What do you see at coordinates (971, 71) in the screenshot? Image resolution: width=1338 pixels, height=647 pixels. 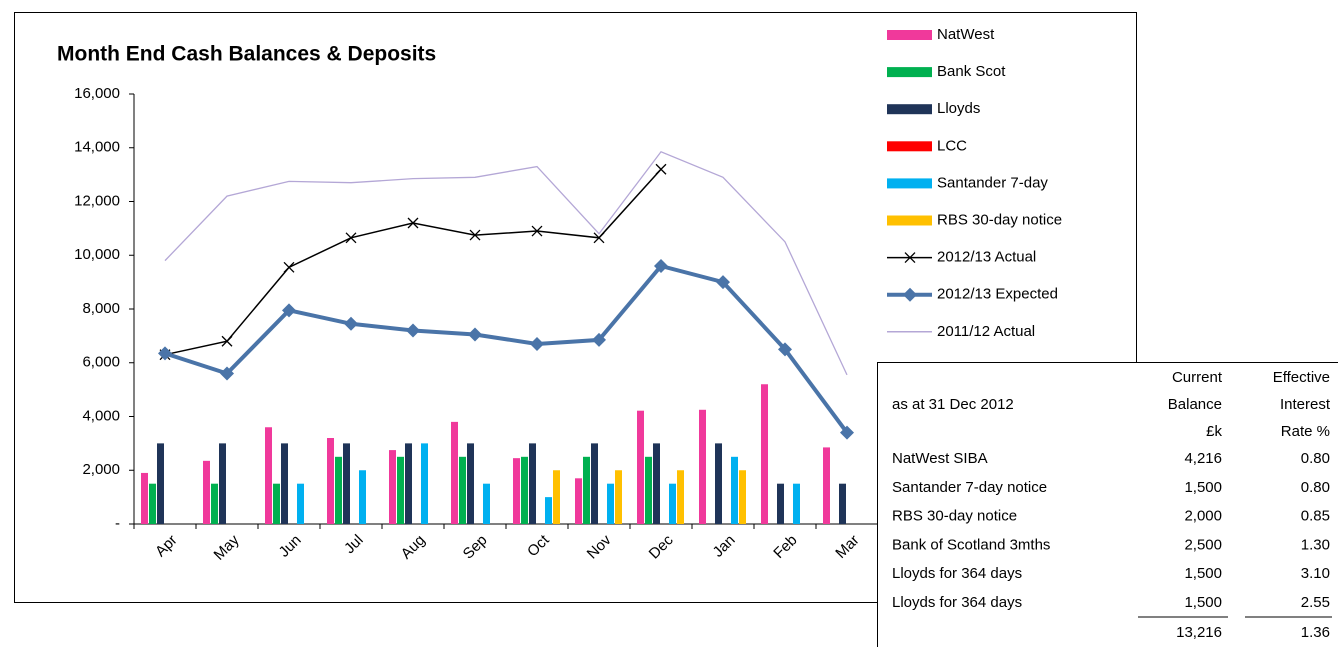 I see `legend-label: Bank Scot` at bounding box center [971, 71].